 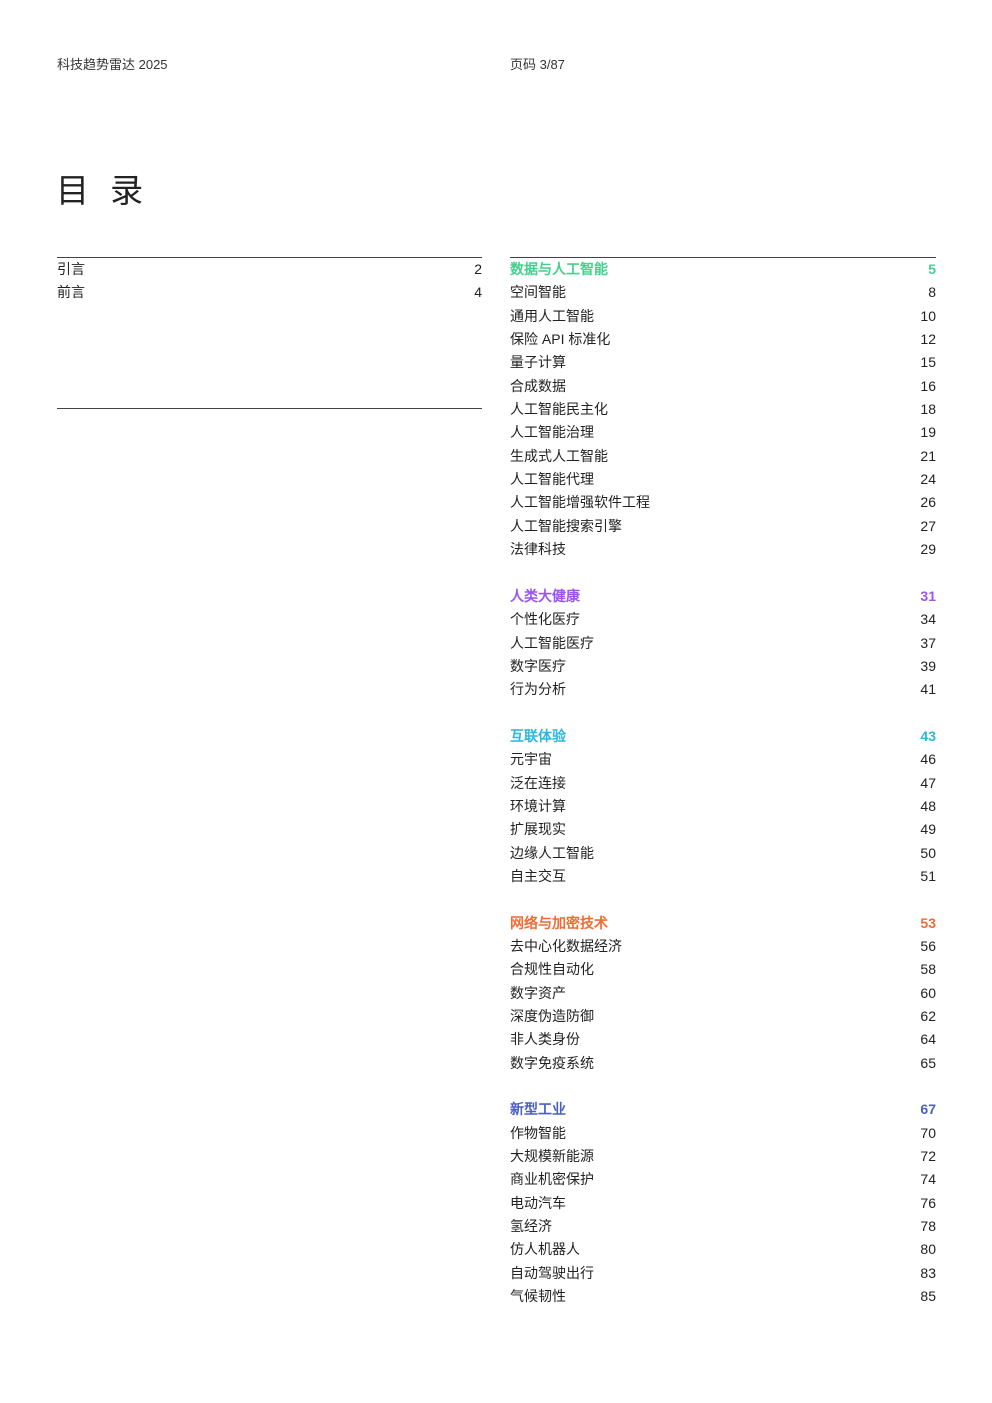 I want to click on toc-entry: 扩展现实 49, so click(x=723, y=829).